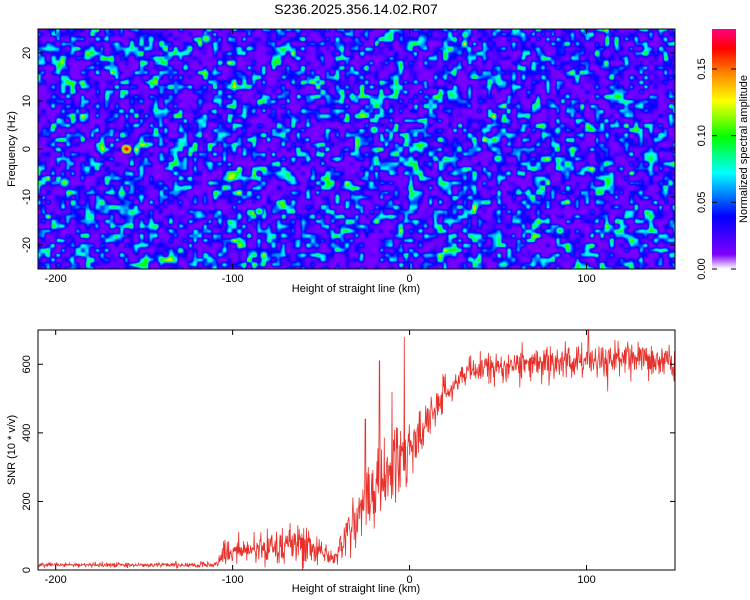 The image size is (750, 600). I want to click on heatmap-ylabel: Frequency (Hz), so click(12, 149).